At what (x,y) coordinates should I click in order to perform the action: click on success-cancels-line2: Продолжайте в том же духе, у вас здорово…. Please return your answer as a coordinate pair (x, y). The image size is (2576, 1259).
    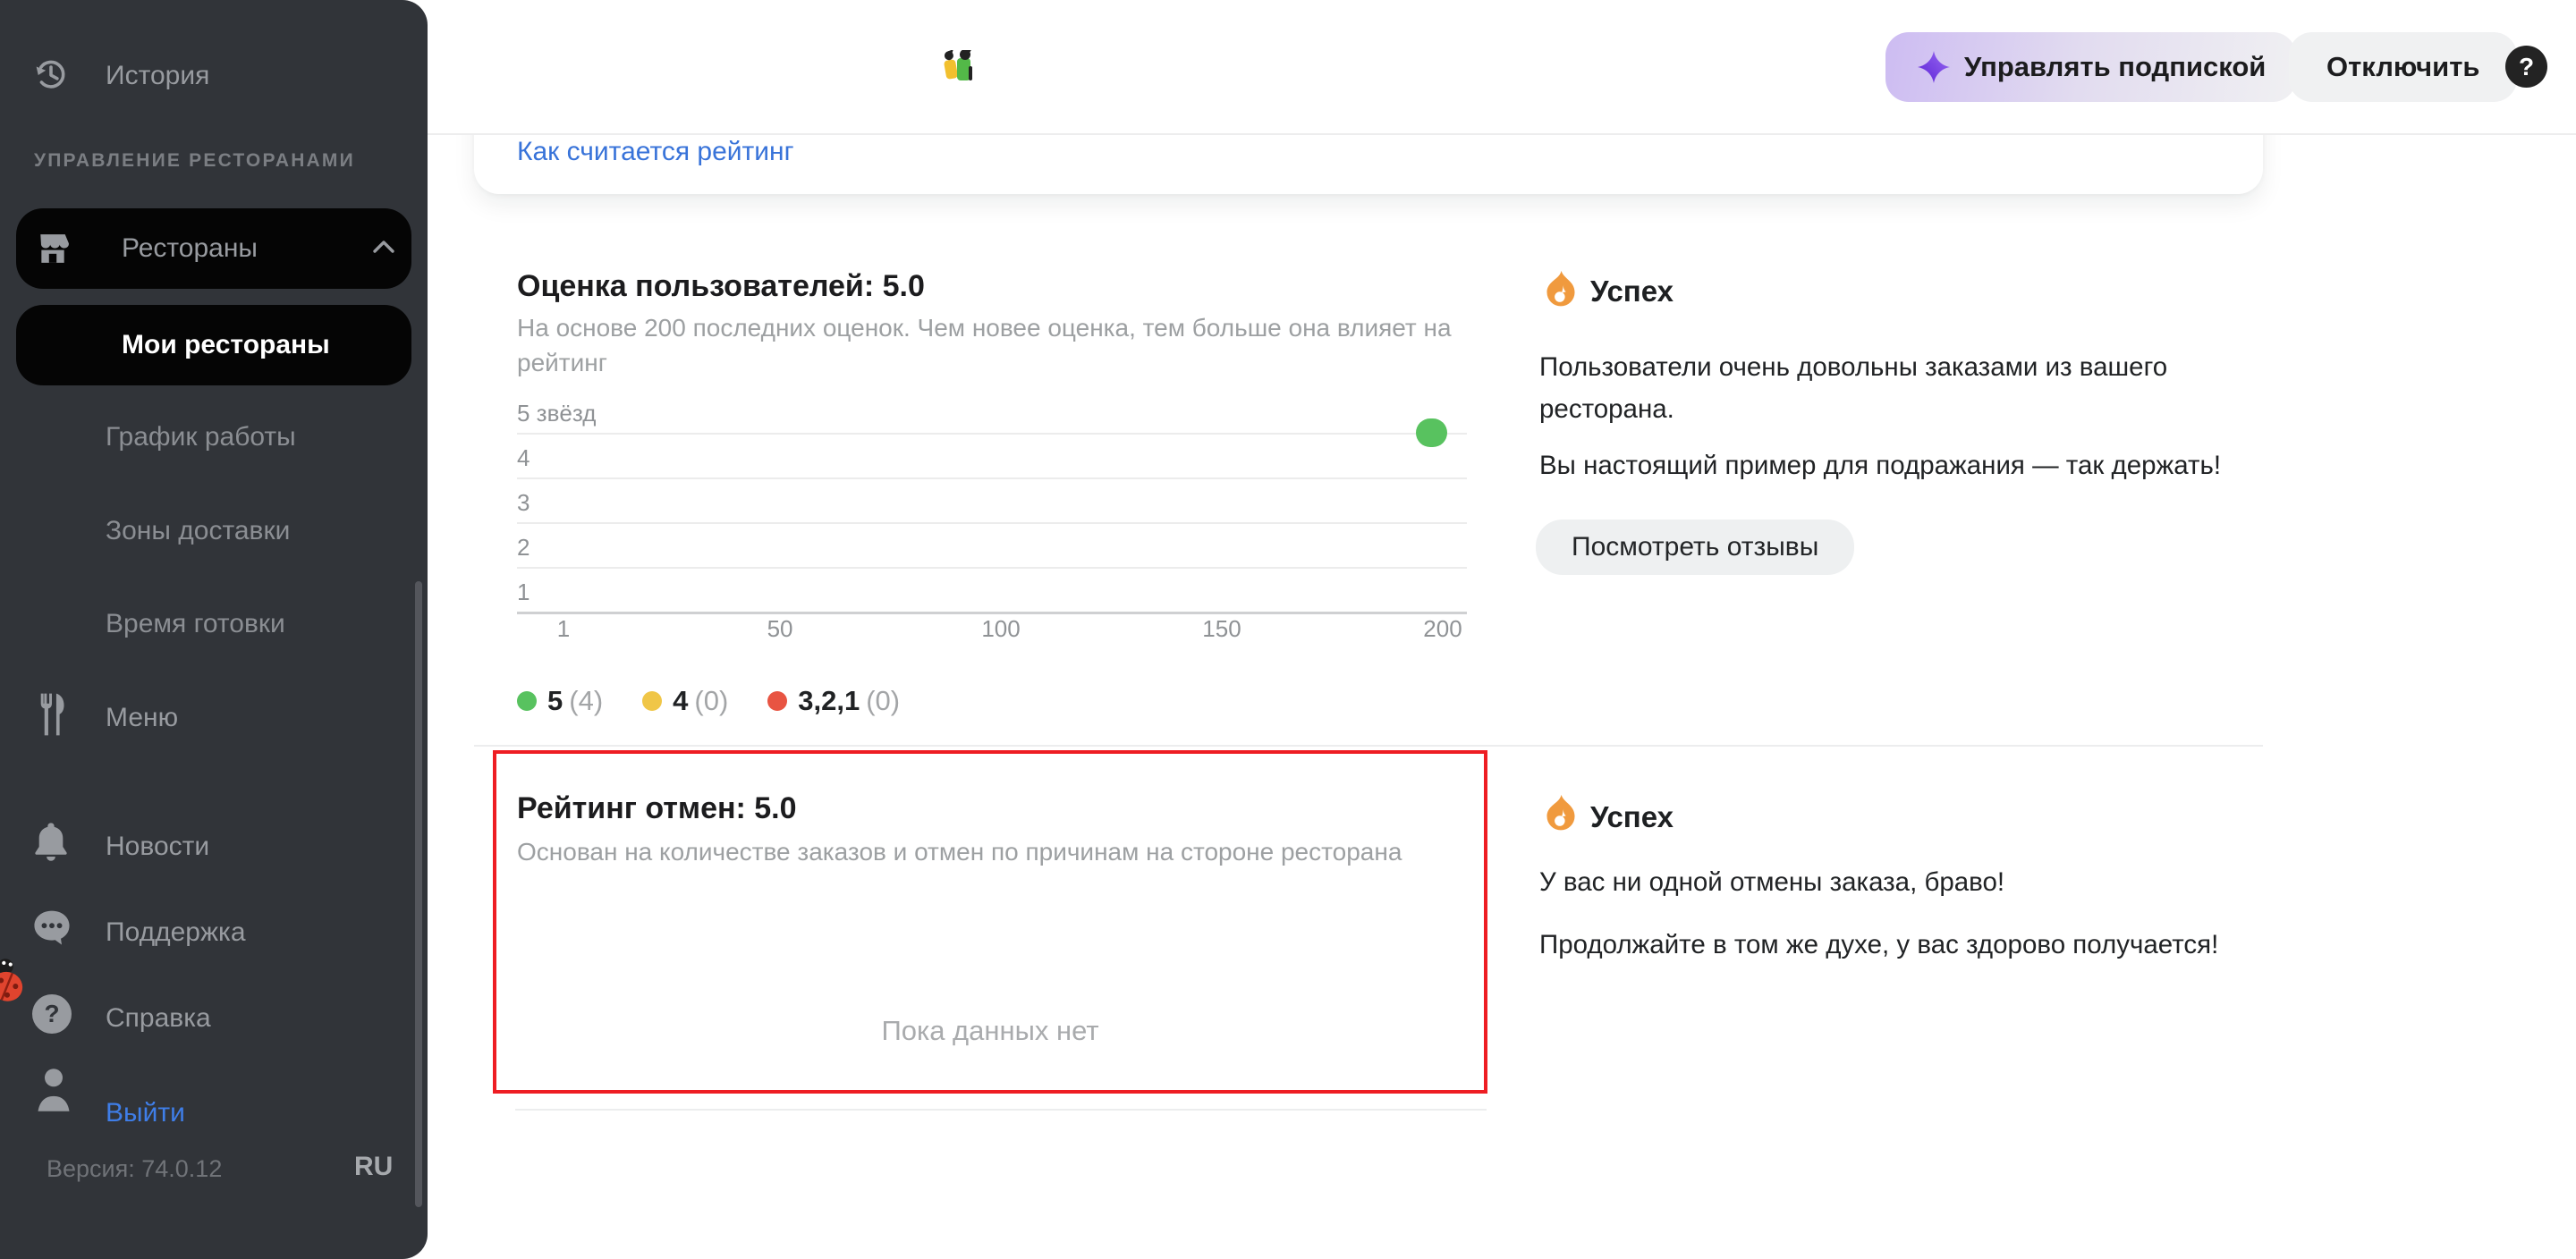
    Looking at the image, I should click on (1879, 945).